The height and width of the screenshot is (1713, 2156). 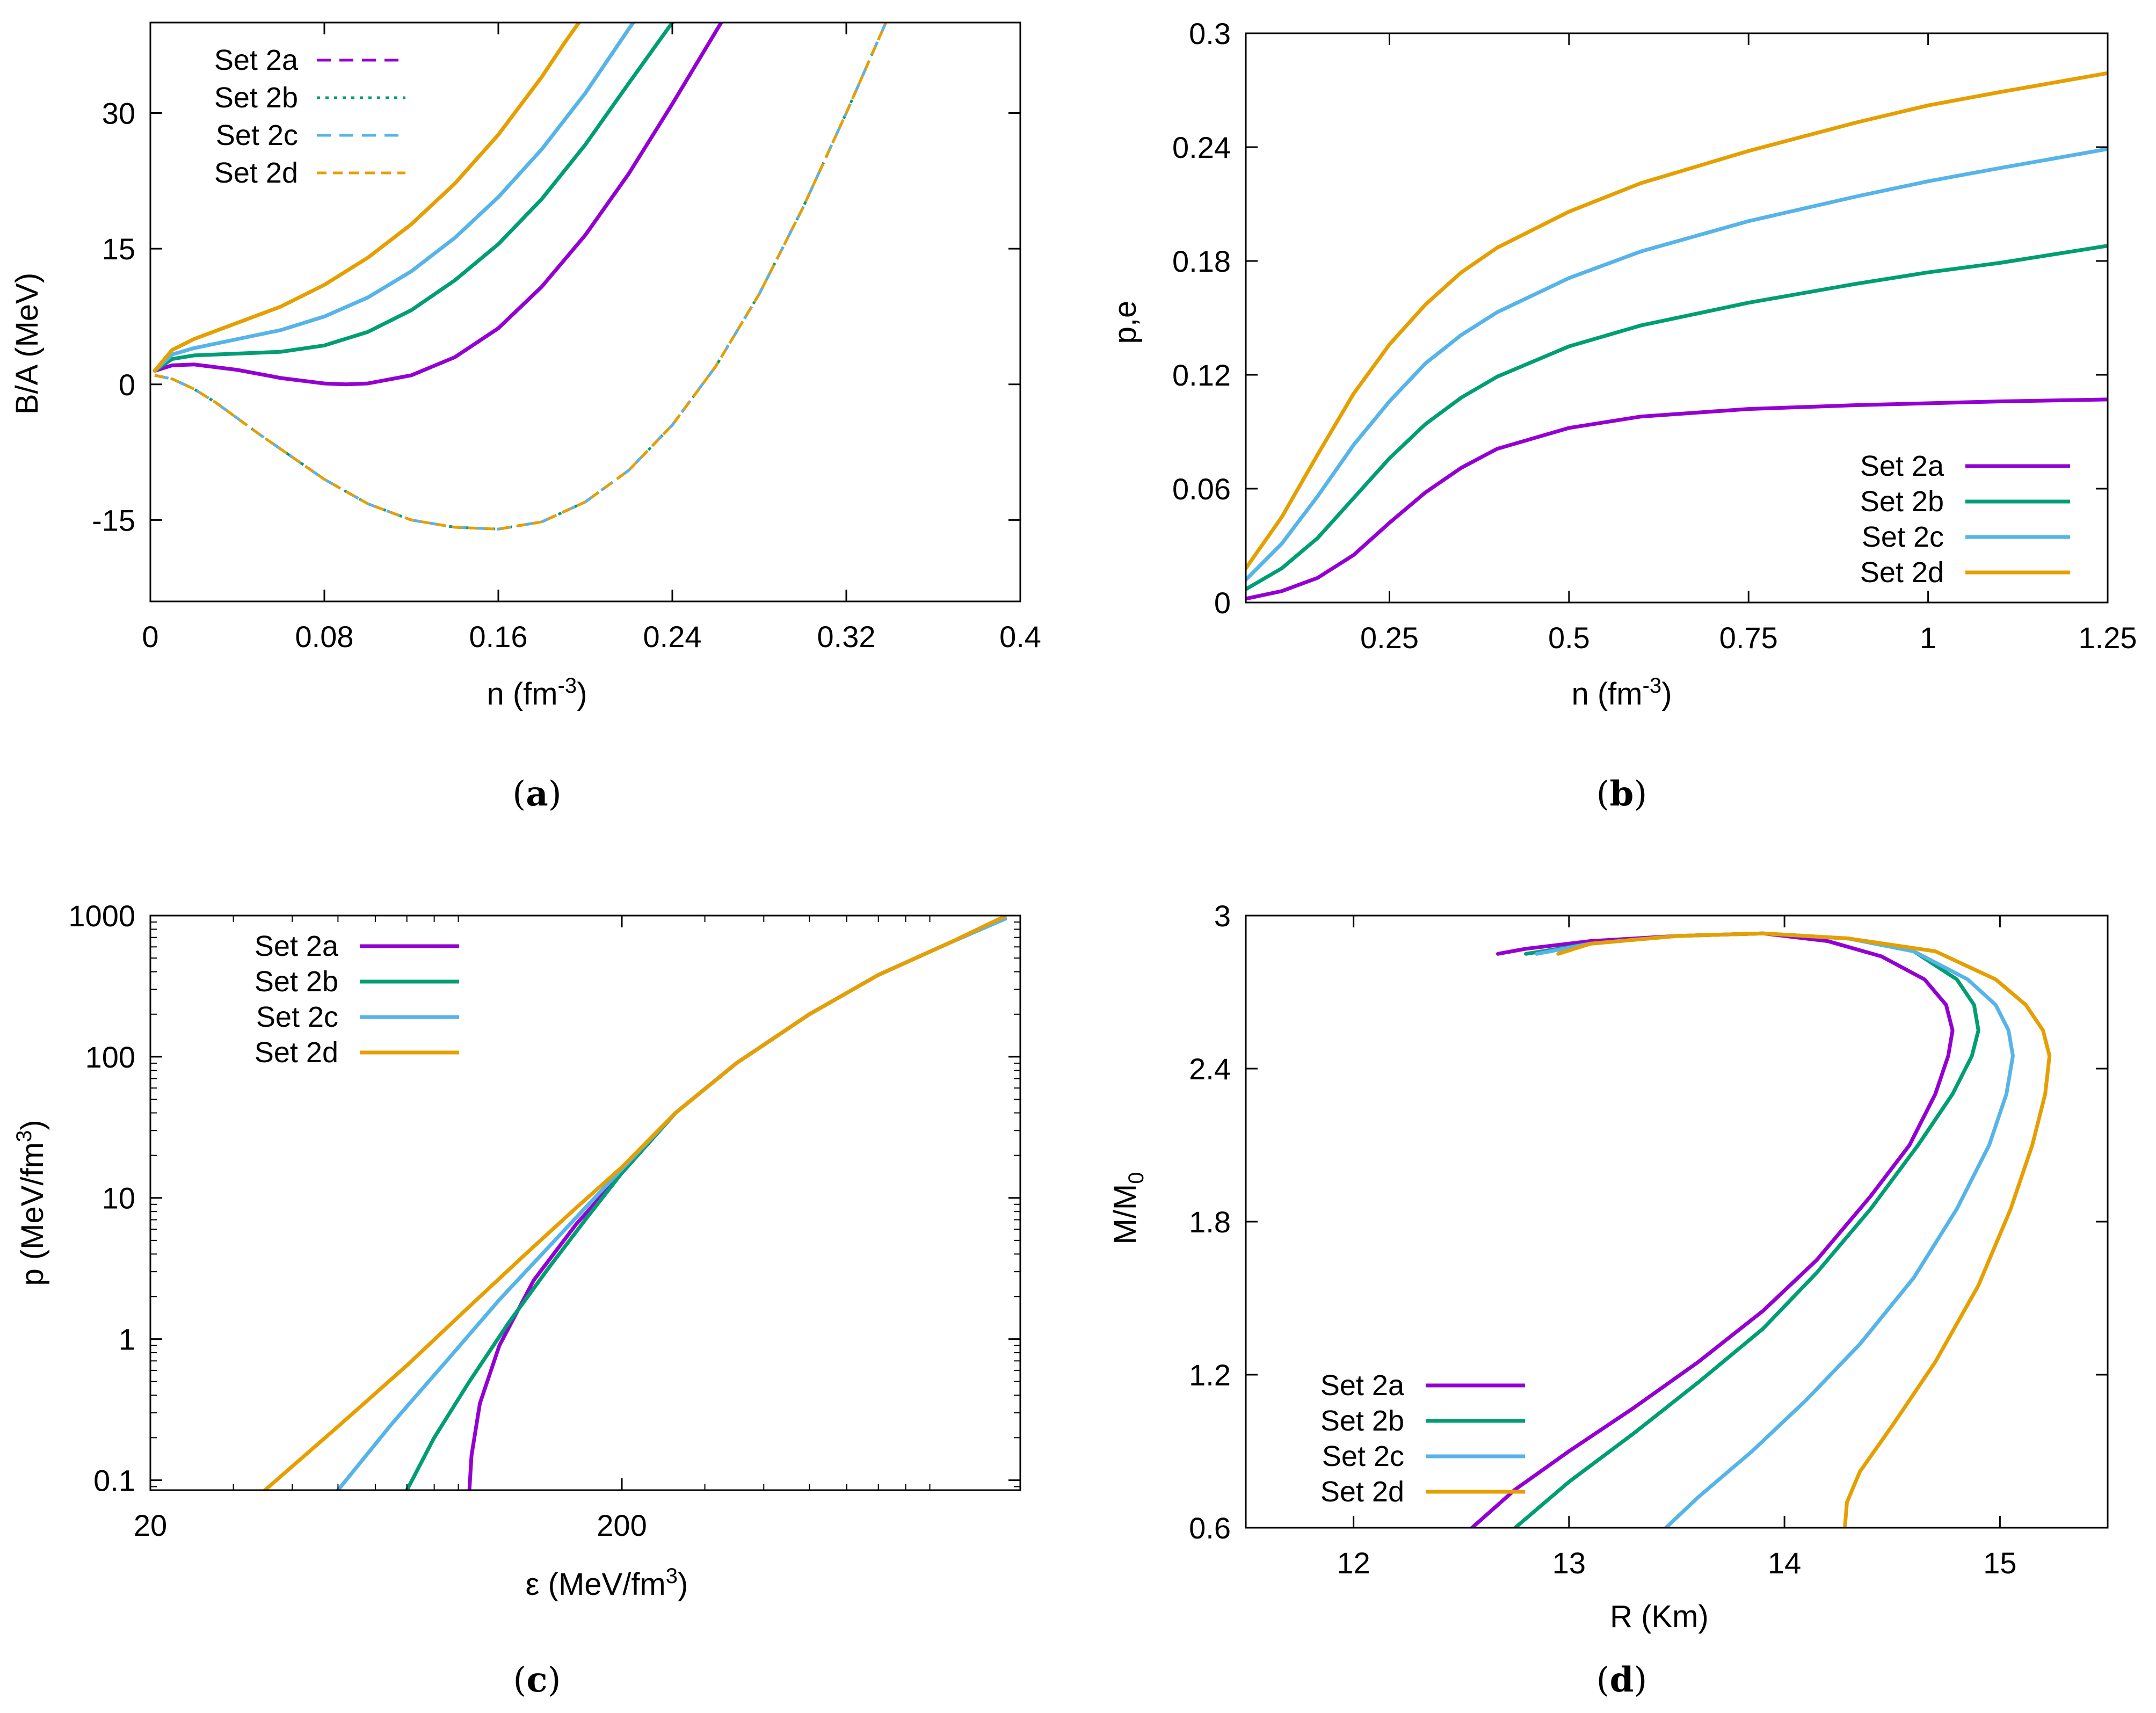 What do you see at coordinates (150, 637) in the screenshot?
I see `x-tick-label: 0` at bounding box center [150, 637].